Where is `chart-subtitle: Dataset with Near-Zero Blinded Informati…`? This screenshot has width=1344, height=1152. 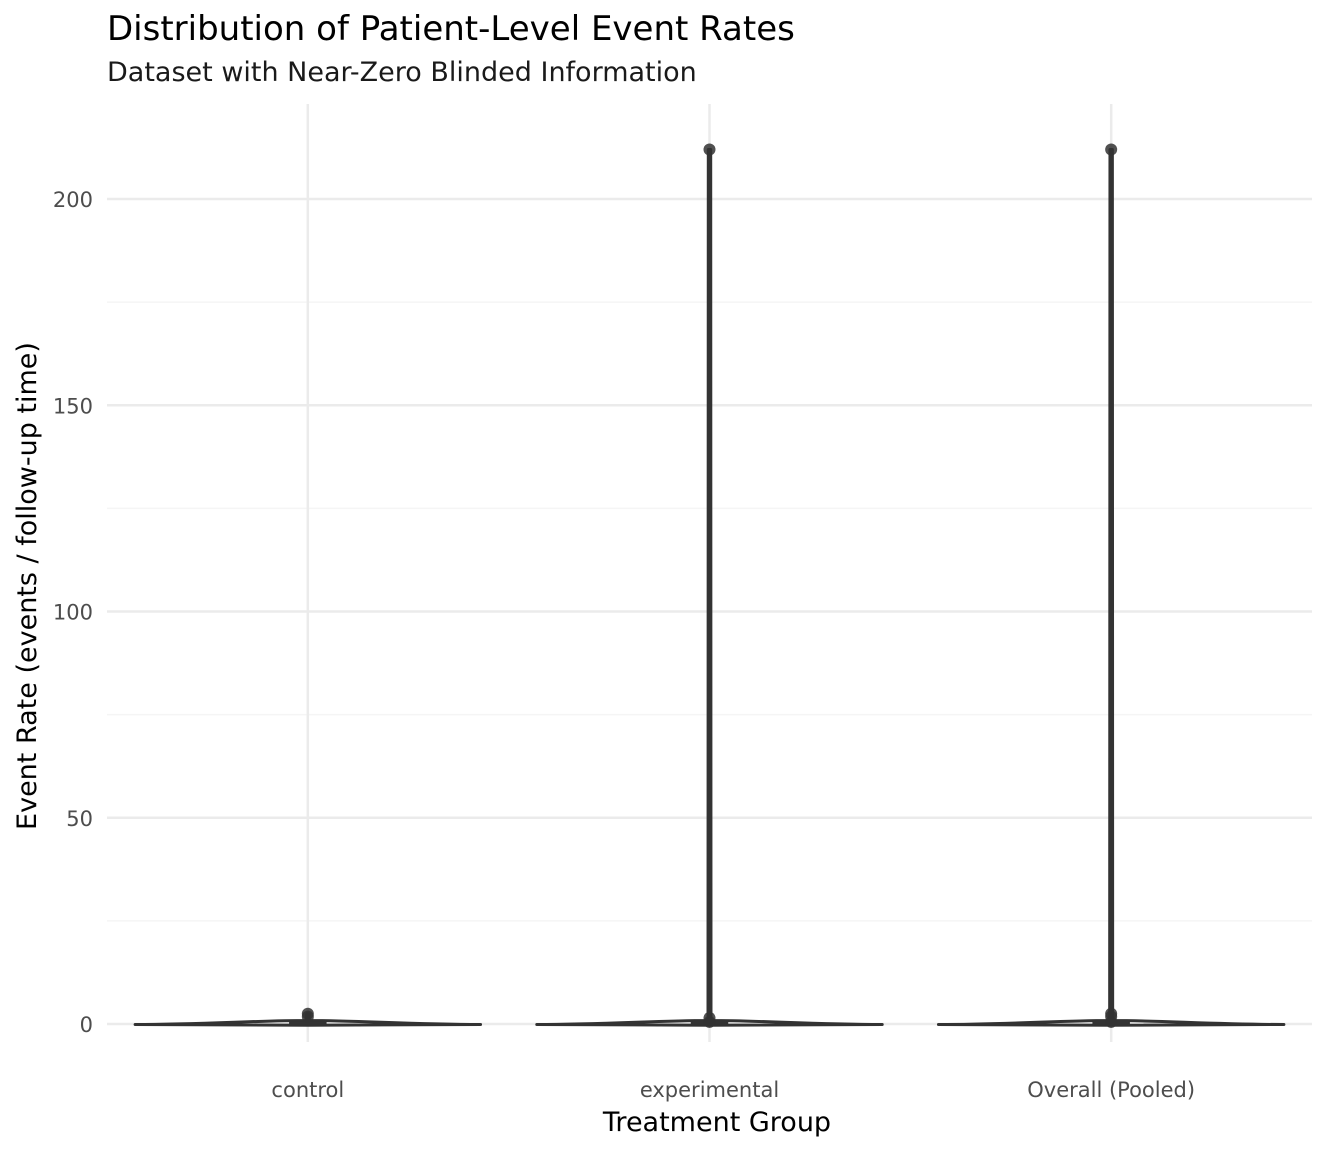
chart-subtitle: Dataset with Near-Zero Blinded Informati… is located at coordinates (402, 72).